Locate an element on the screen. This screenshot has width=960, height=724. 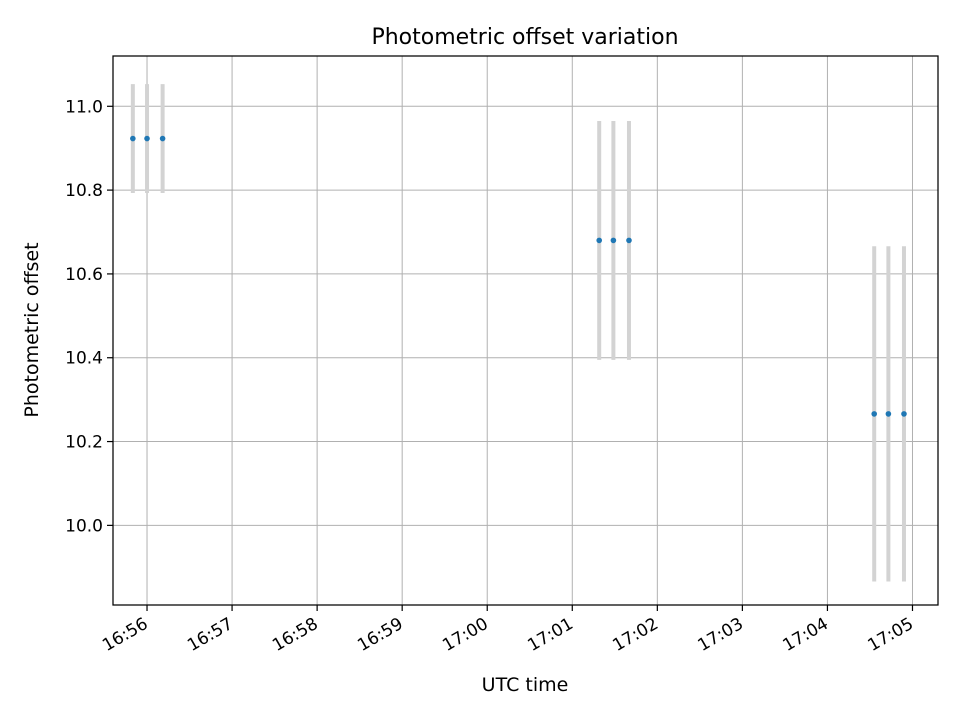
y-axis-ticks: 10.0 10.2 10.4 10.6 10.8 11.0 is located at coordinates (89, 316).